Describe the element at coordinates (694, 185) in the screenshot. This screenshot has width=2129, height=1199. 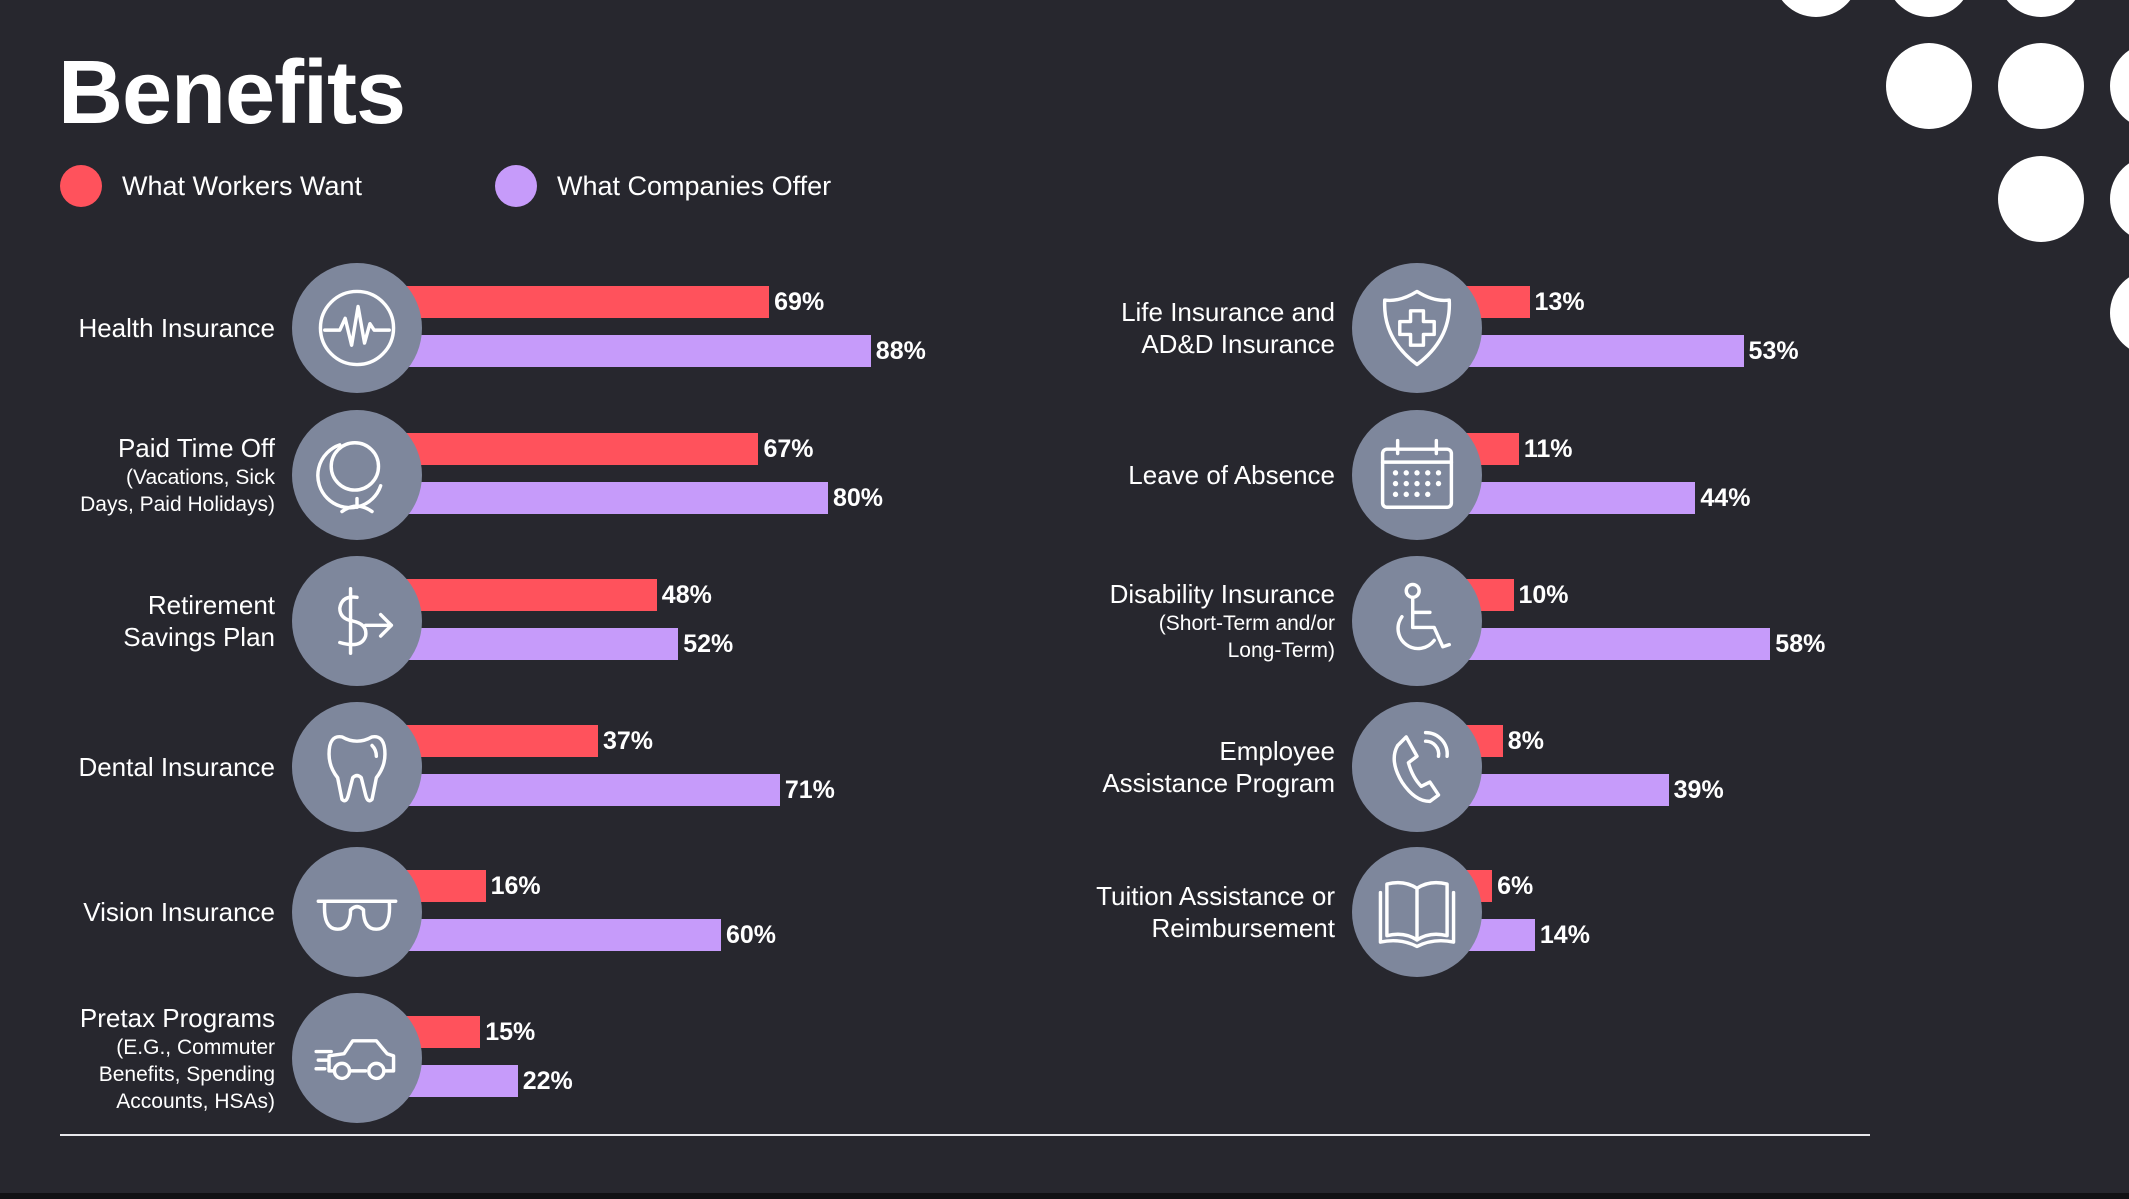
I see `legend-offer-label: What Companies Offer` at that location.